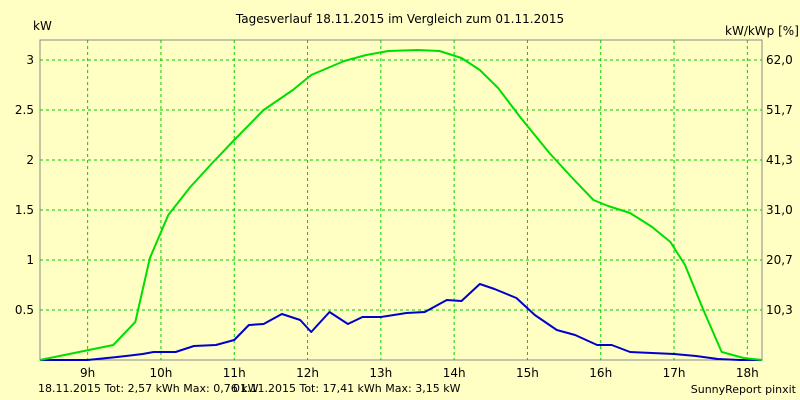 This screenshot has width=800, height=400. I want to click on legend-series-1: 18.11.2015 Tot: 2,57 kWh Max: 0,76 kW, so click(148, 388).